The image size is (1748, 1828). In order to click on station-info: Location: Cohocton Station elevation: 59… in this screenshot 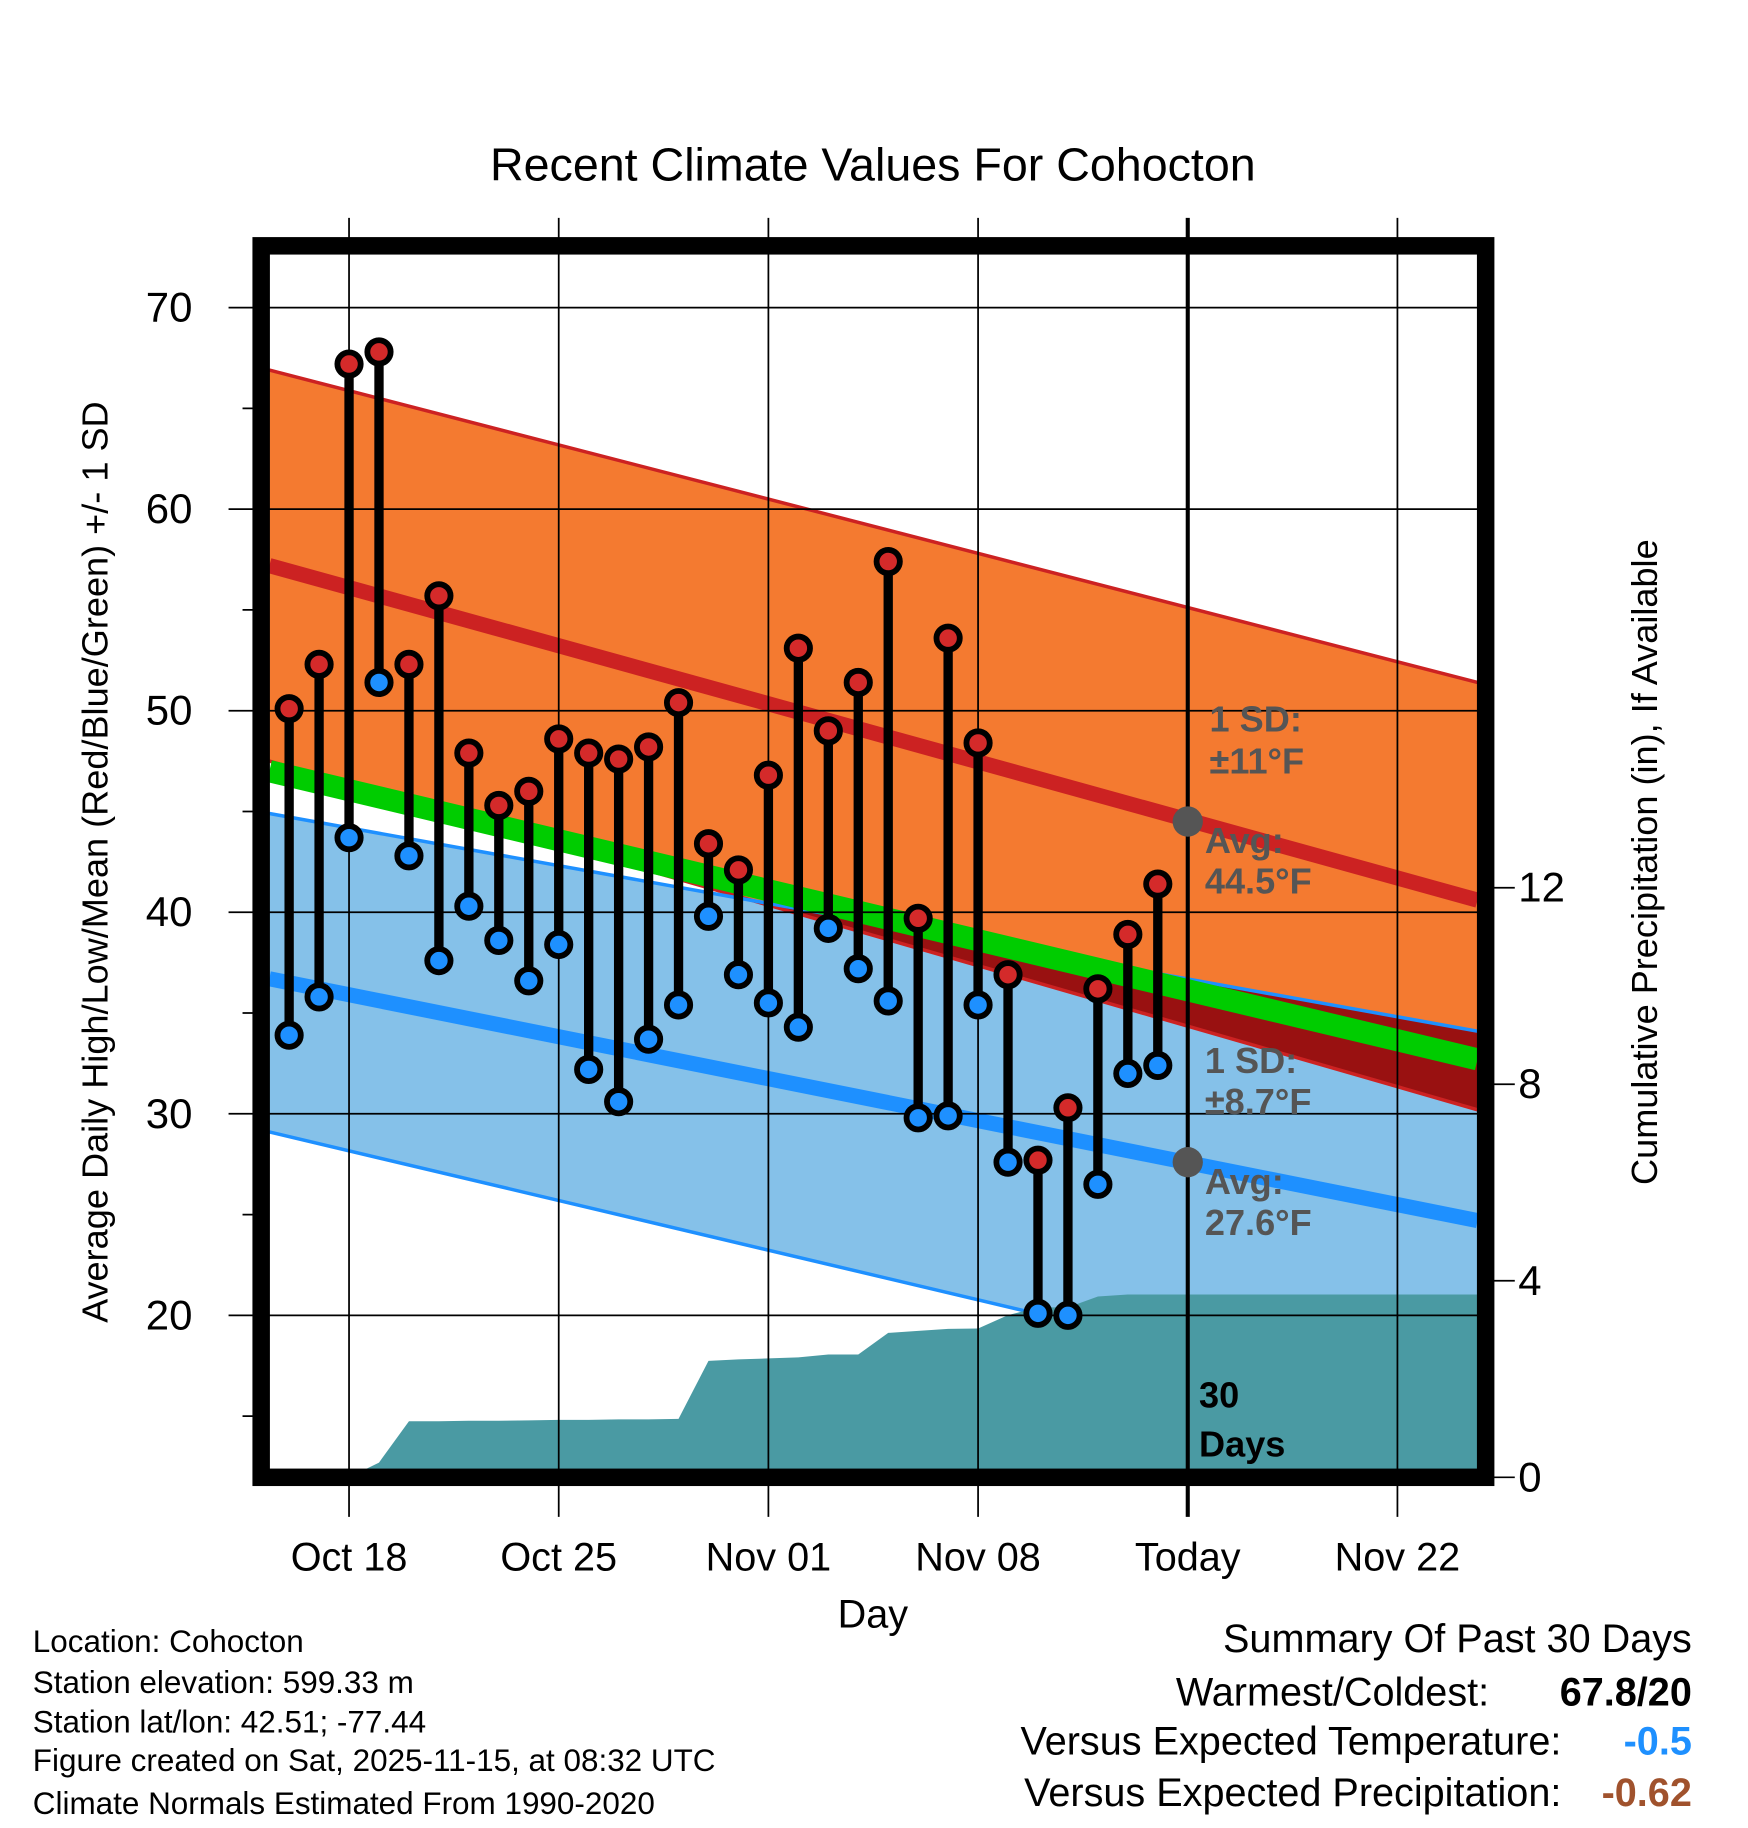, I will do `click(374, 1722)`.